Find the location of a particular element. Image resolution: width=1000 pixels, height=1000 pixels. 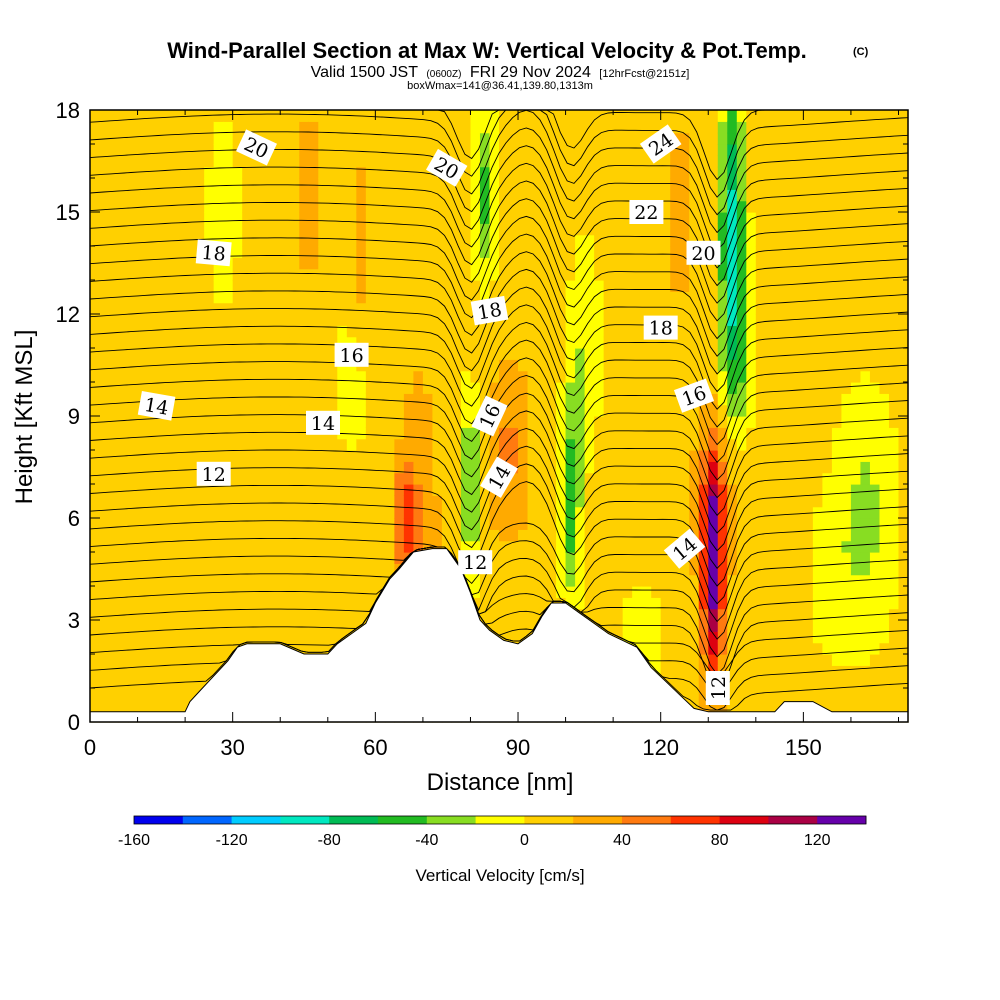

colorbar-swatch is located at coordinates (403, 820).